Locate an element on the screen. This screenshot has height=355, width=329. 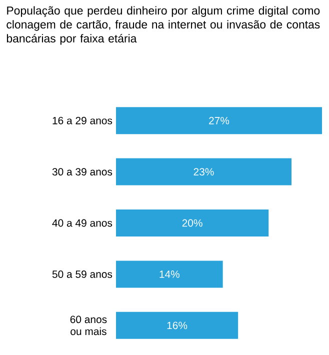
data-label: 16% is located at coordinates (177, 326).